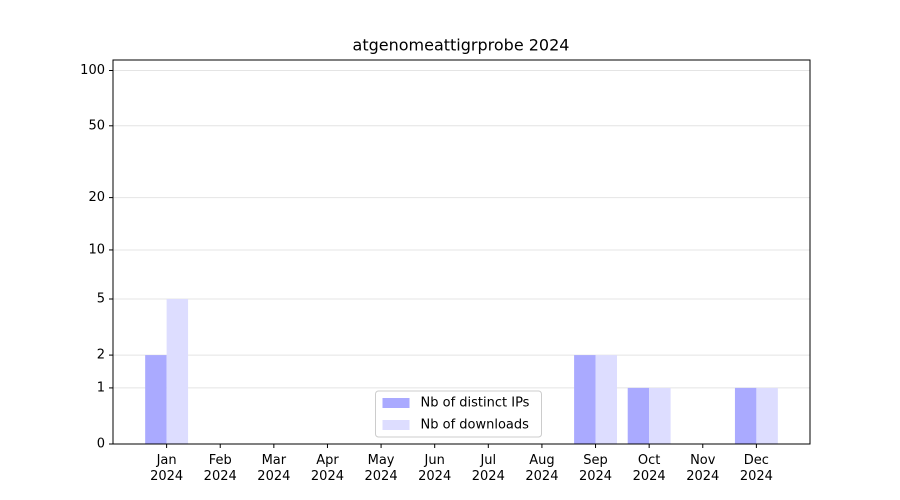 This screenshot has height=500, width=900. Describe the element at coordinates (649, 468) in the screenshot. I see `x-tick-label: Oct 2024` at that location.